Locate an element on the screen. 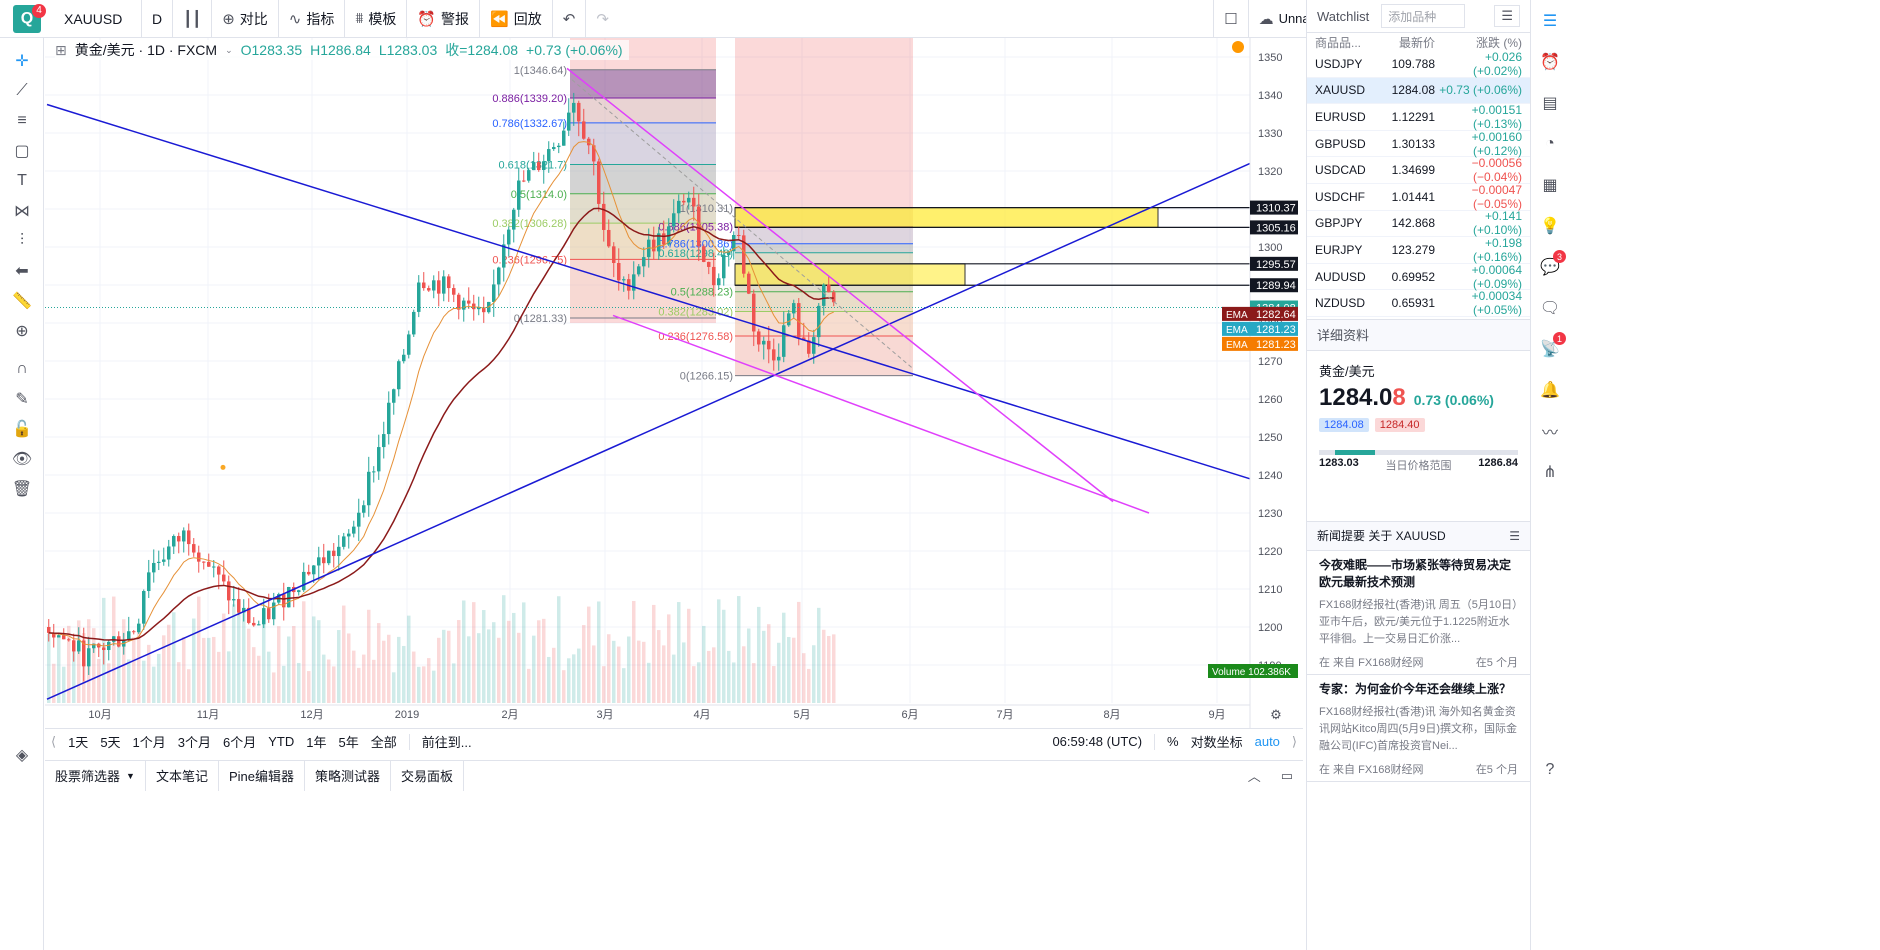 The height and width of the screenshot is (950, 1880). bell-icon: 🔔 is located at coordinates (1550, 390).